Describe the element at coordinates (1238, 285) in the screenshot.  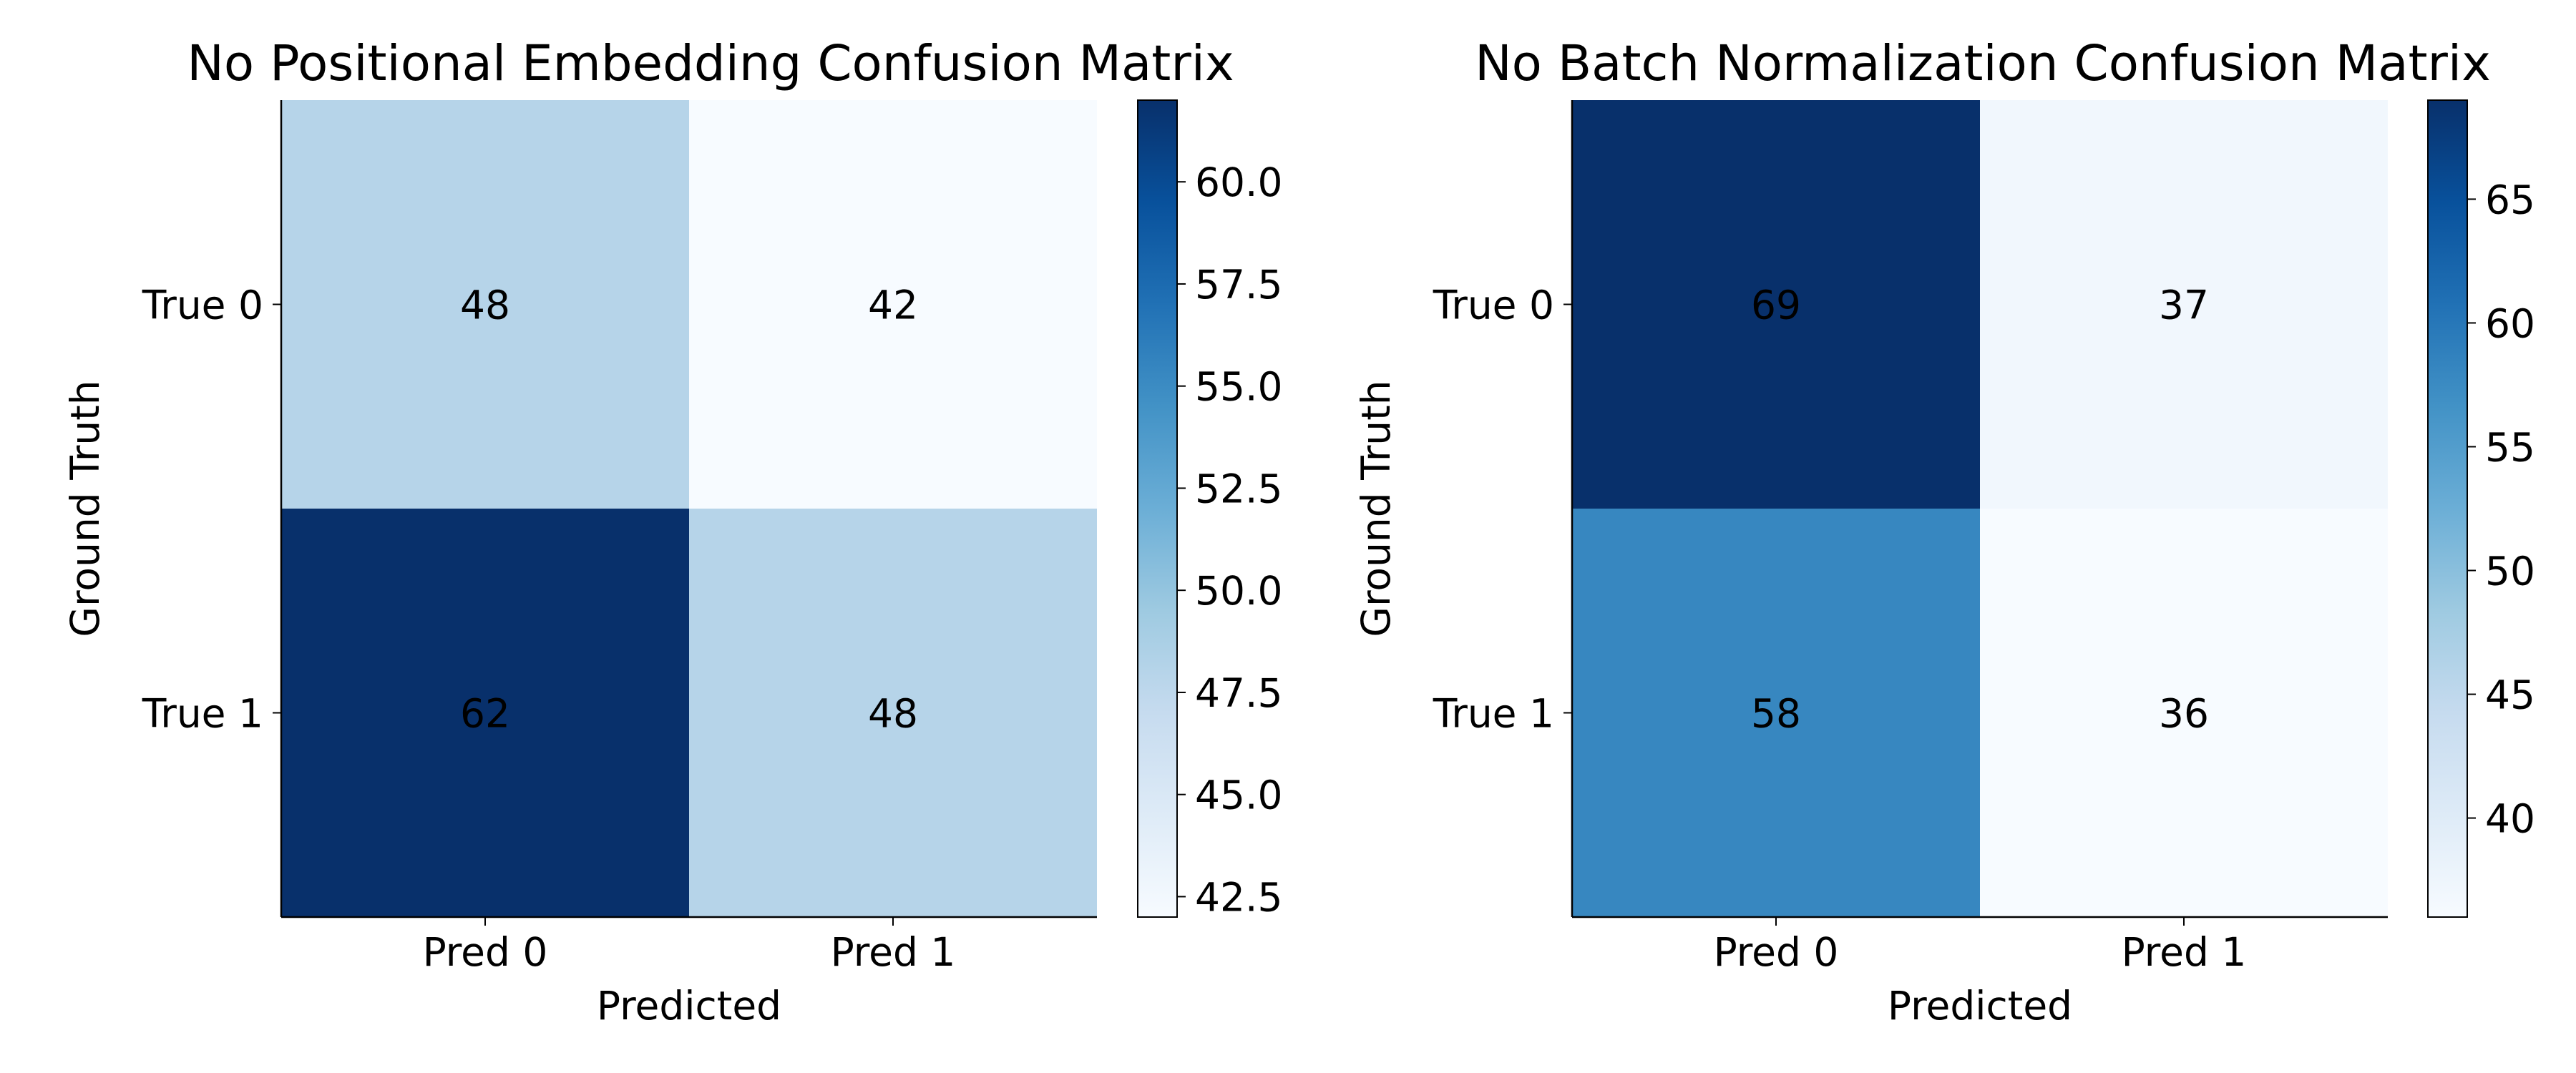
I see `colorbar-tick-label: 57.5` at that location.